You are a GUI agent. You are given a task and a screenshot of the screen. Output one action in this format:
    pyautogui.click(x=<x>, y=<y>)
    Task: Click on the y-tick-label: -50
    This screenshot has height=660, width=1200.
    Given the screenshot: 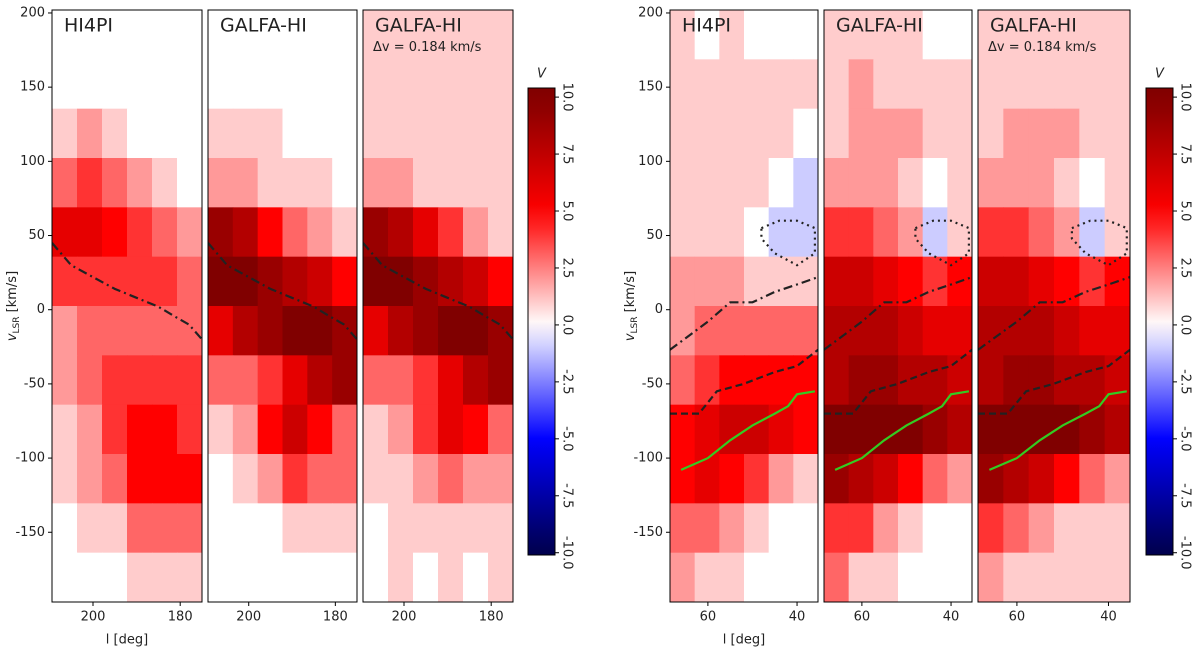 What is the action you would take?
    pyautogui.click(x=34, y=383)
    